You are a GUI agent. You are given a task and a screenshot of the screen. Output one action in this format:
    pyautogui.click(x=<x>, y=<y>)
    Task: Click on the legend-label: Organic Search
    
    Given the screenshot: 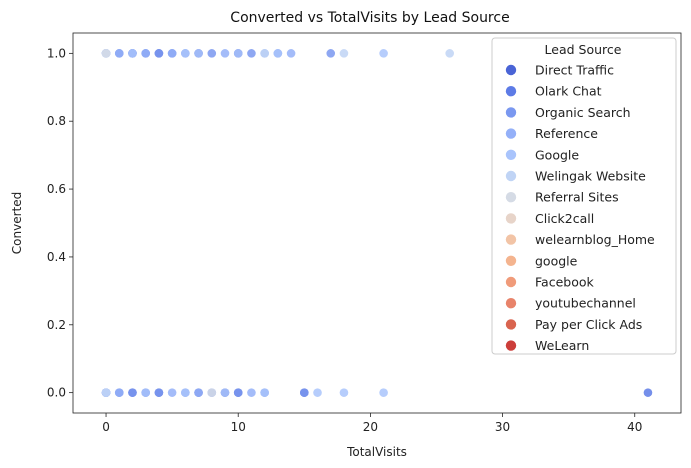 What is the action you would take?
    pyautogui.click(x=583, y=112)
    